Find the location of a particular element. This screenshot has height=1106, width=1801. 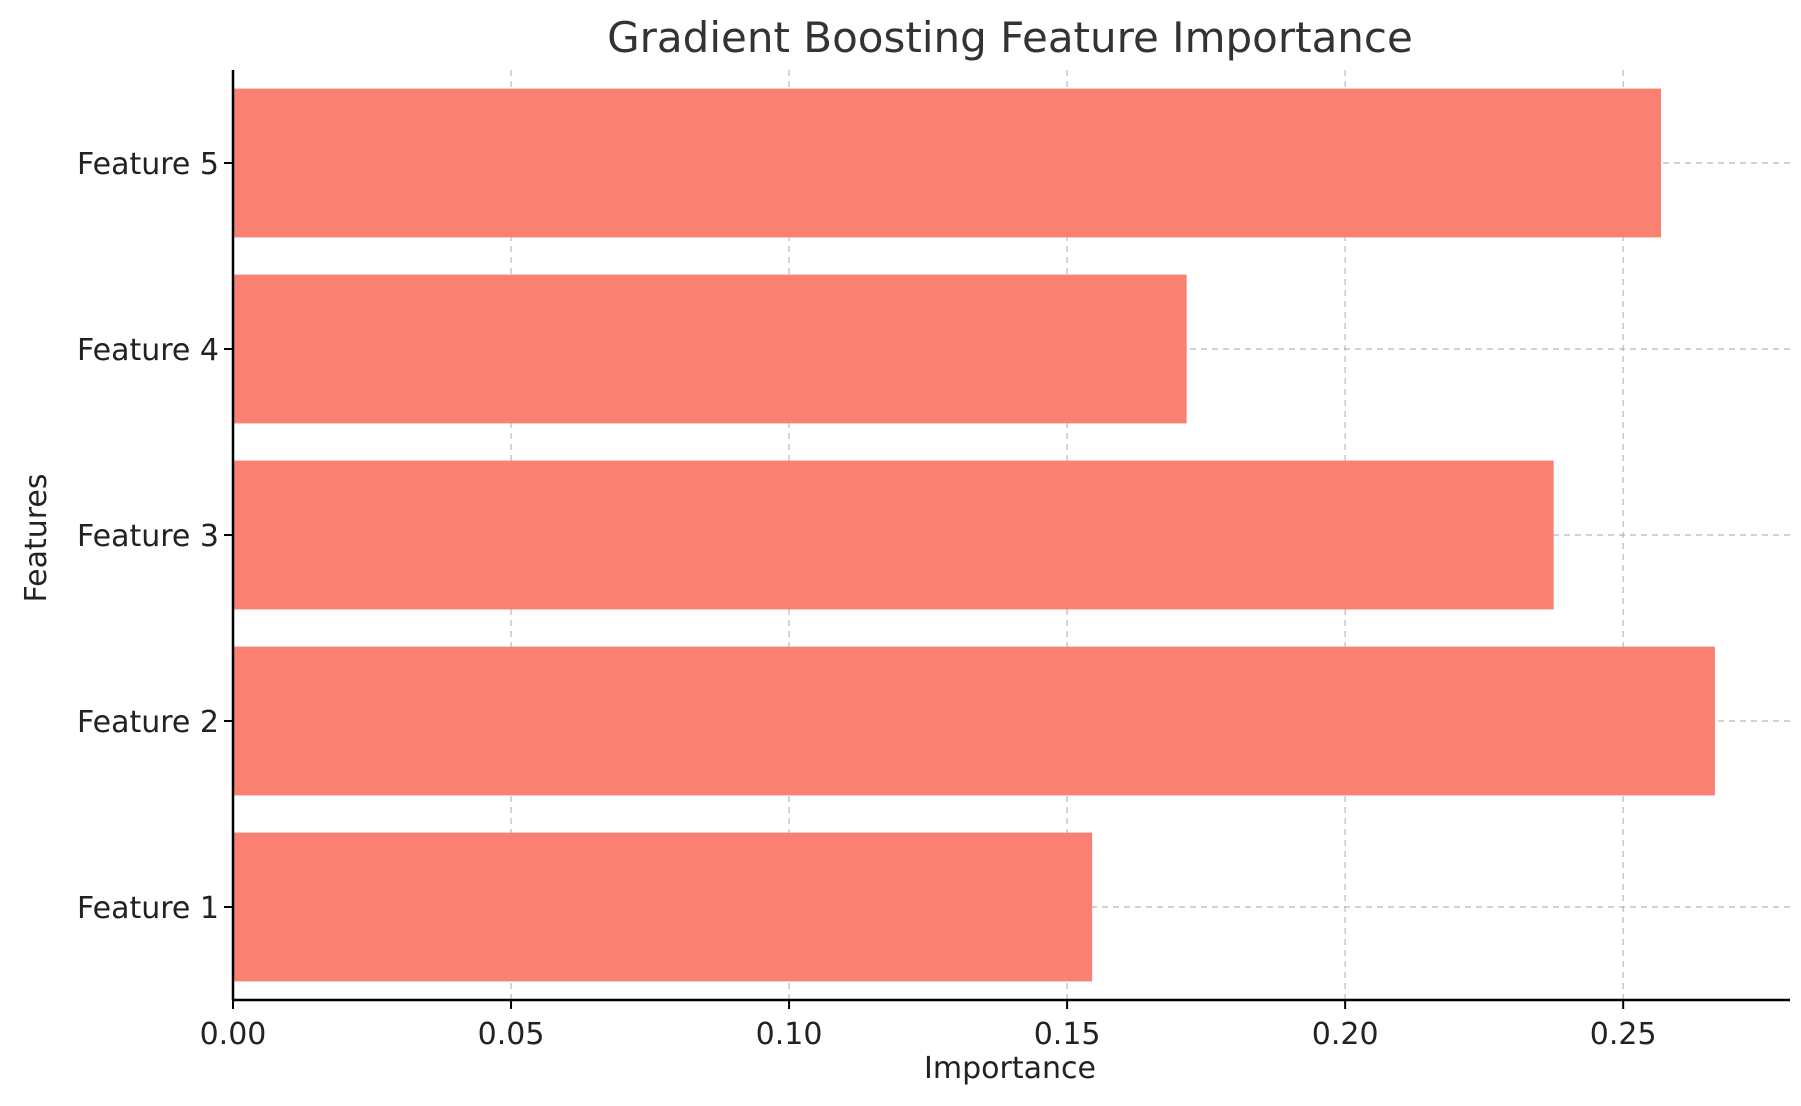

y-tick-label: Feature 3 is located at coordinates (148, 536).